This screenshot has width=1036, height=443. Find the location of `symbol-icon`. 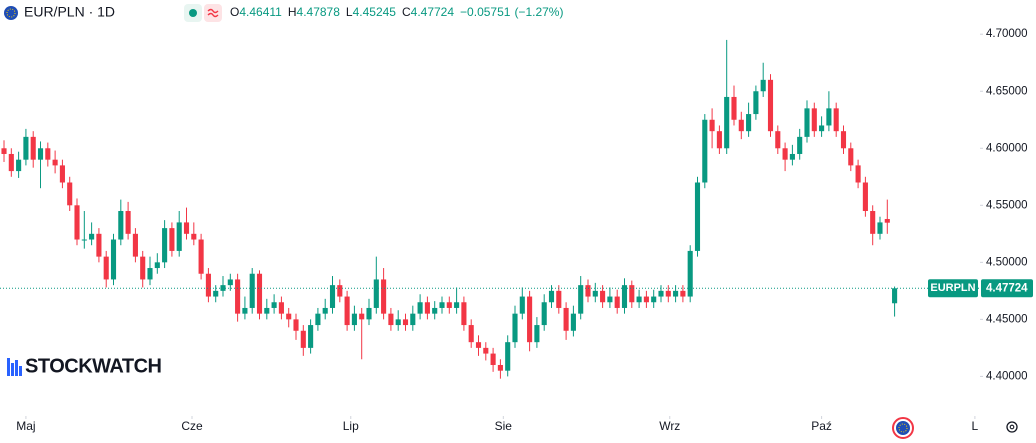

symbol-icon is located at coordinates (11, 13).